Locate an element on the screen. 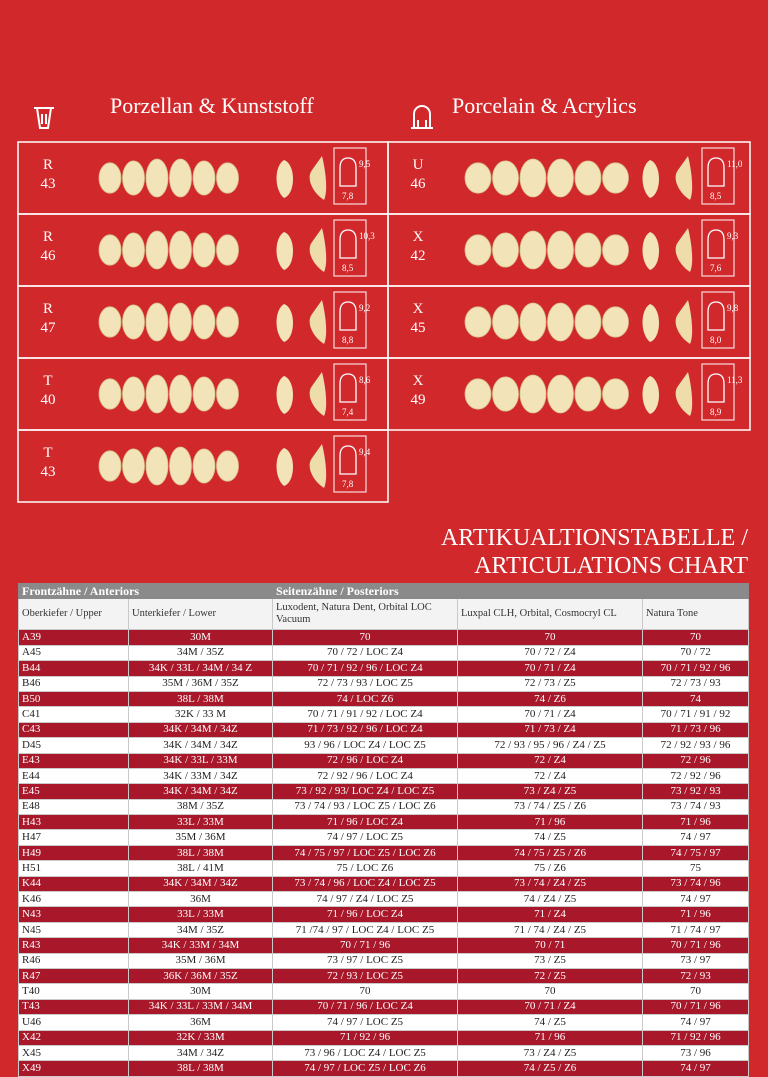  table-cell: 73 / 74 / 93 is located at coordinates (696, 807).